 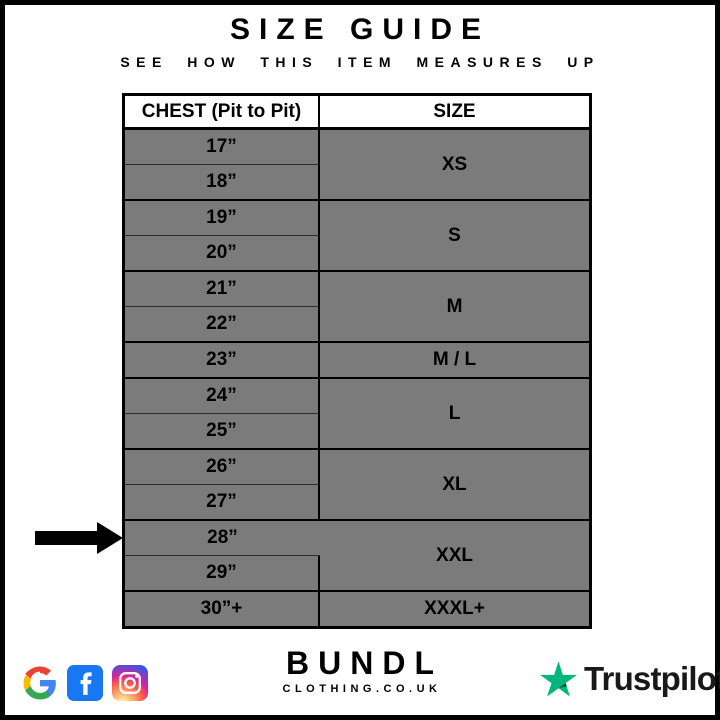 I want to click on trustpilot-label: Trustpilot, so click(x=652, y=678).